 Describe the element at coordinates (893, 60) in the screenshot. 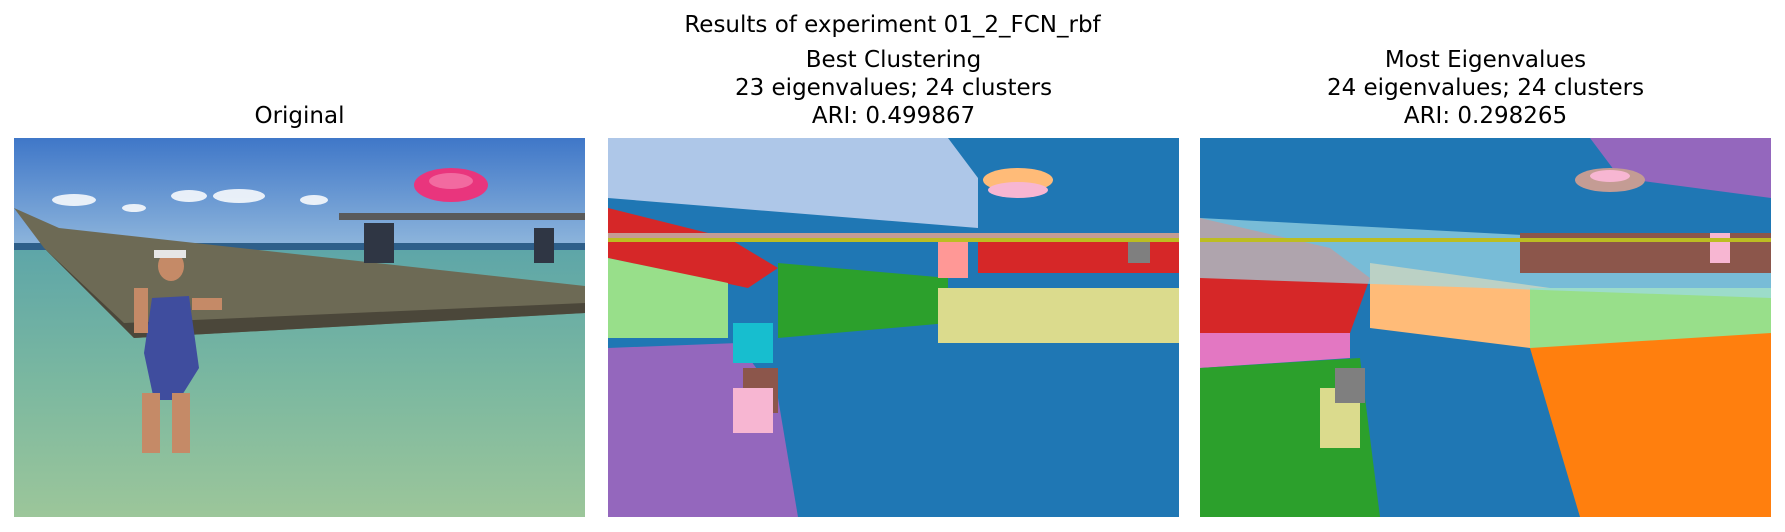

I see `best-clustering-title-line1: Best Clustering` at that location.